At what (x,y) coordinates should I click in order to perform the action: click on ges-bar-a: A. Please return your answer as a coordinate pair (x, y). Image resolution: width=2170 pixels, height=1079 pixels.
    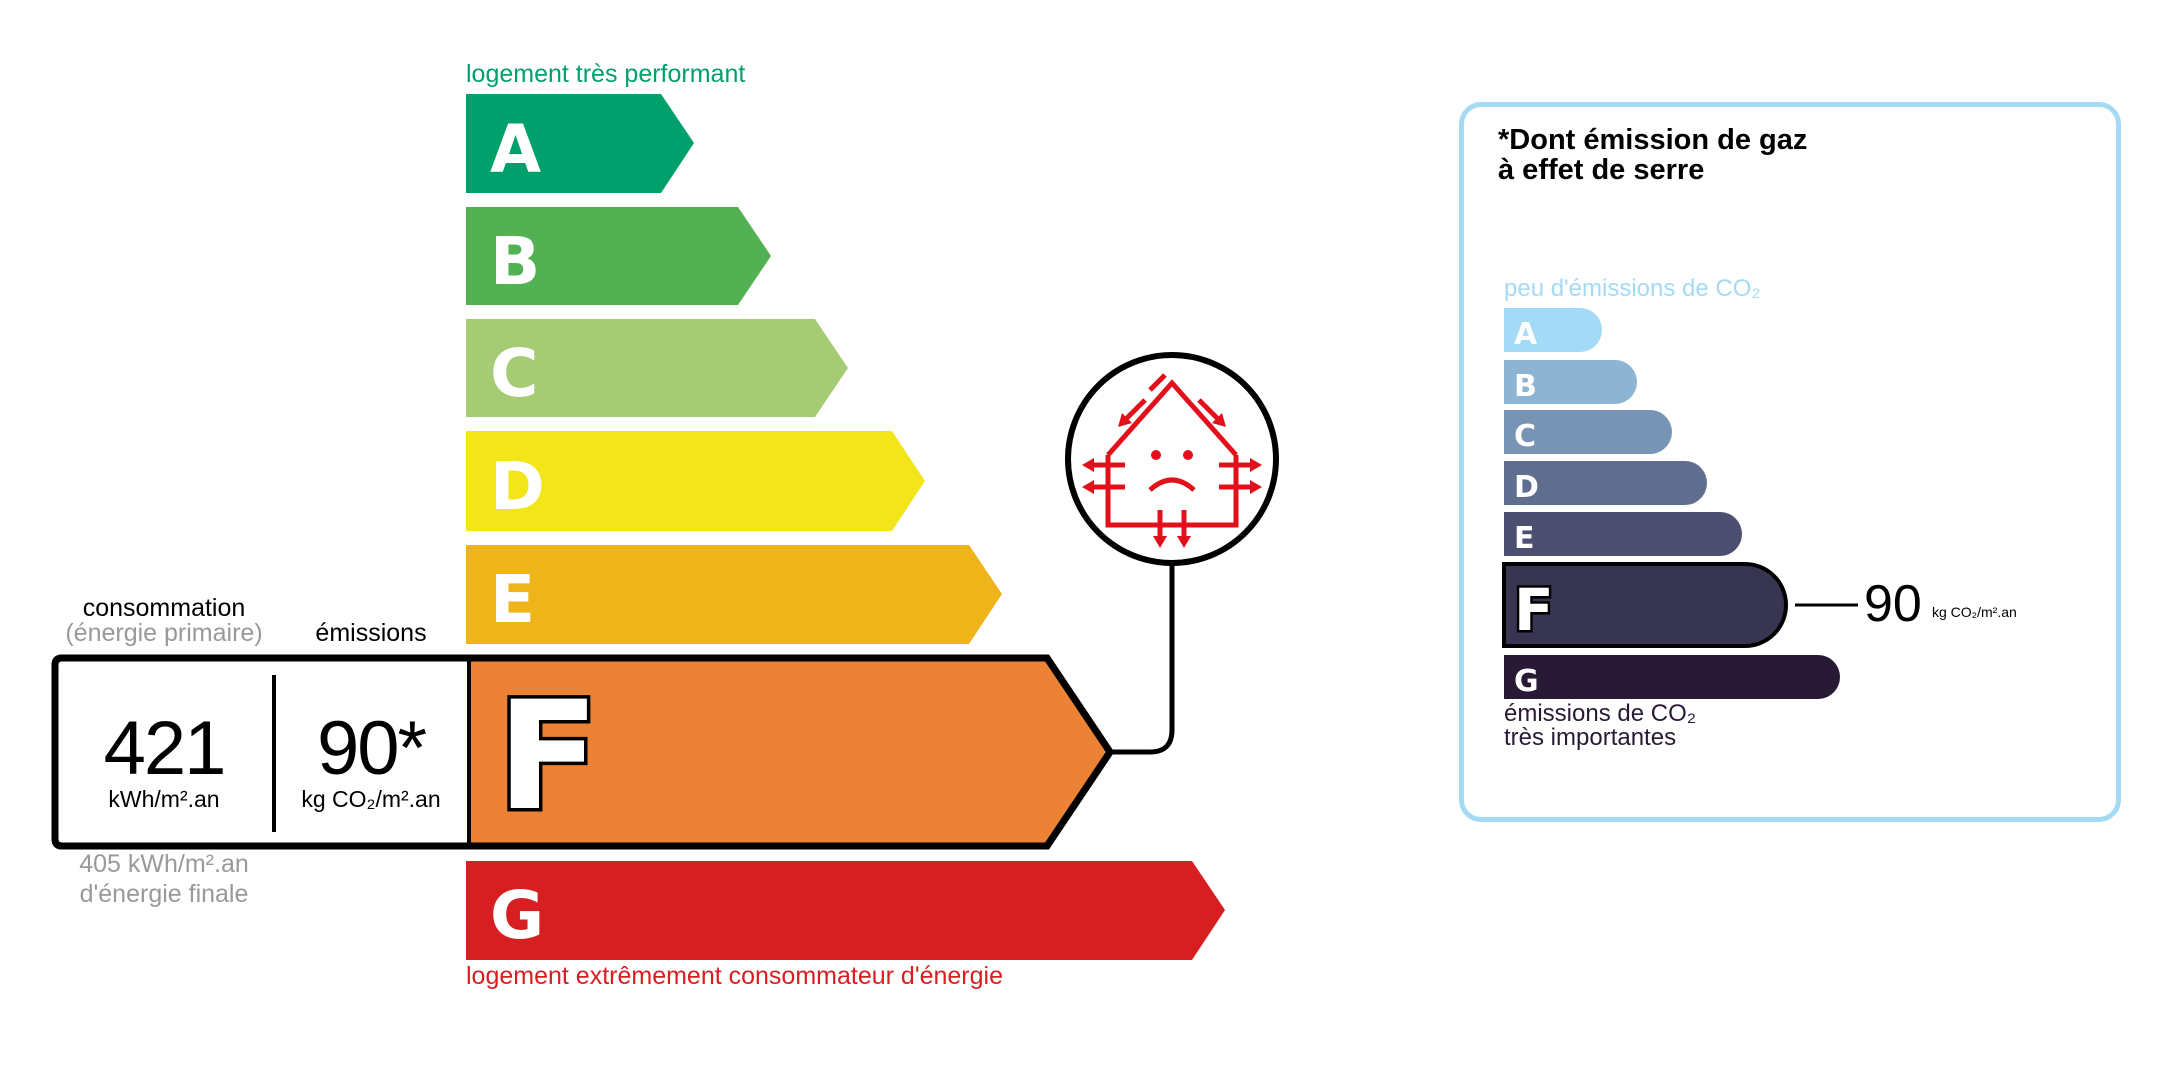
    Looking at the image, I should click on (1553, 330).